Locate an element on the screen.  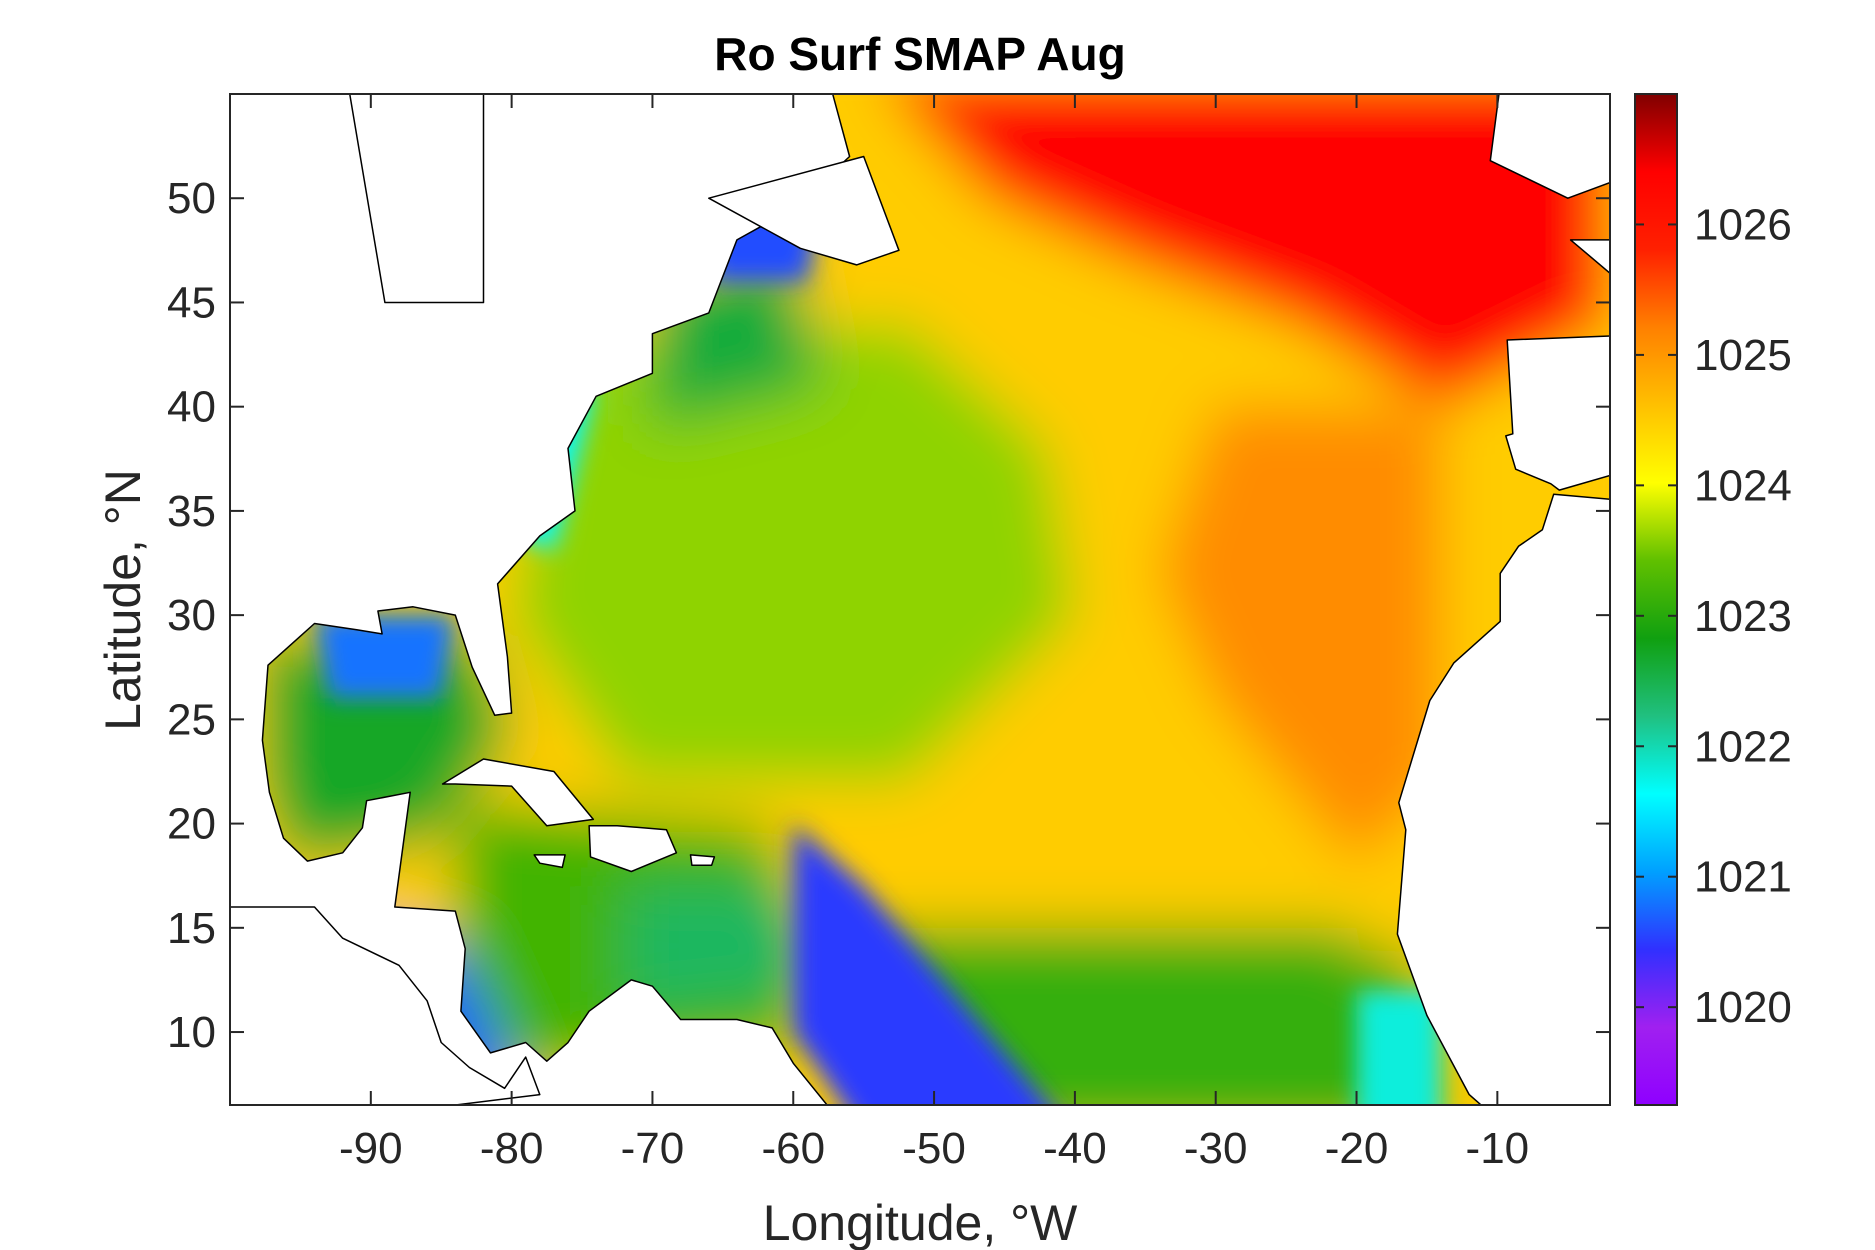
colorbar-tick-label: 1026 is located at coordinates (1743, 224).